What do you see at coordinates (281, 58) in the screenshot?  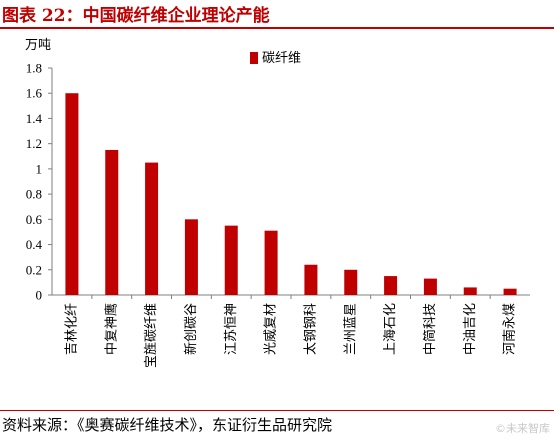 I see `legend-label: 碳纤维` at bounding box center [281, 58].